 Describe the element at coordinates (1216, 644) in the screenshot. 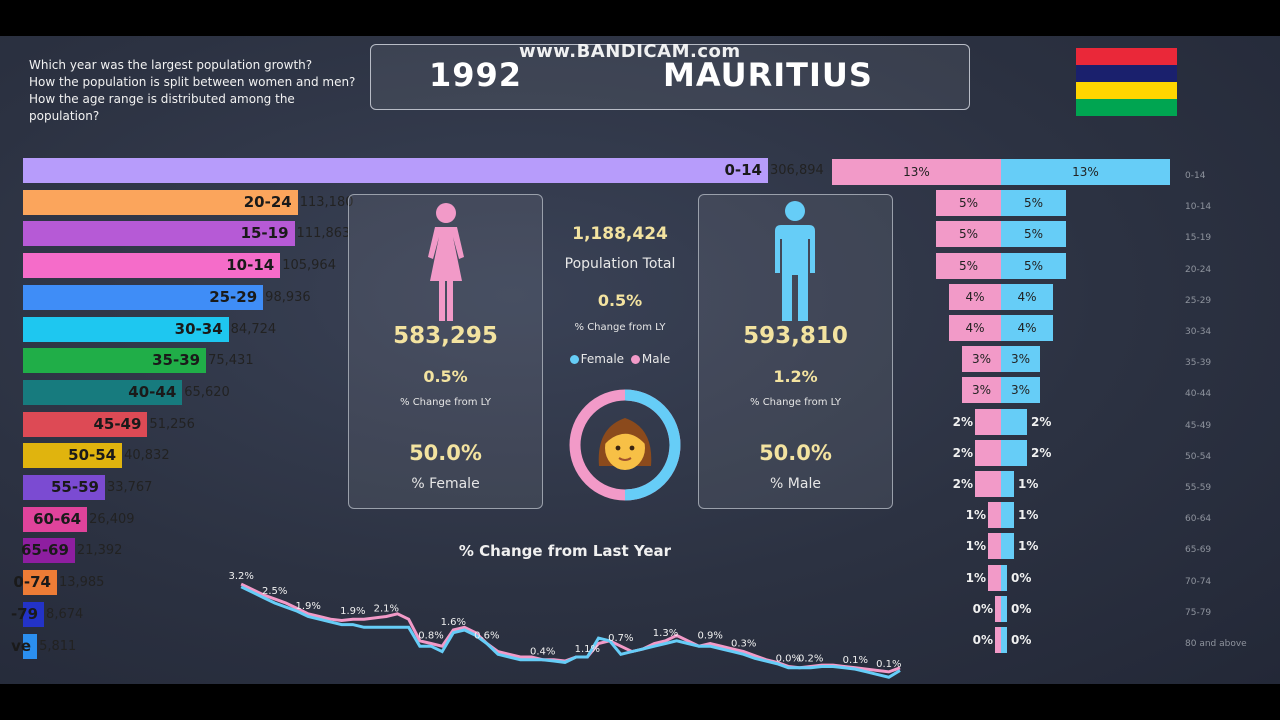

I see `pyramid-category-label: 80 and above` at that location.